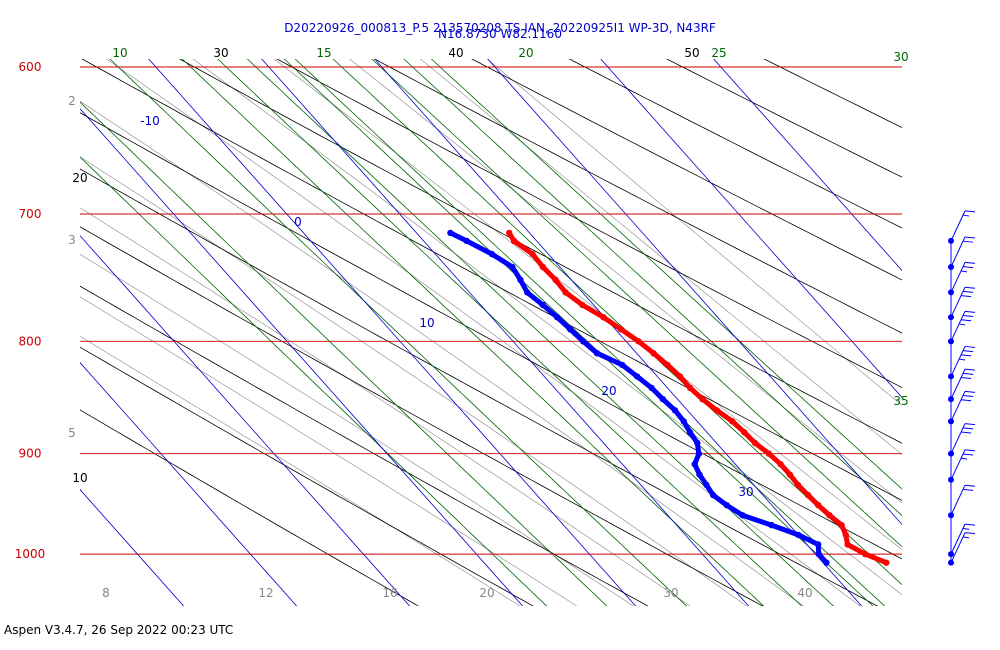 The image size is (1000, 650). I want to click on dry-adiabat-label: 40, so click(455, 53).